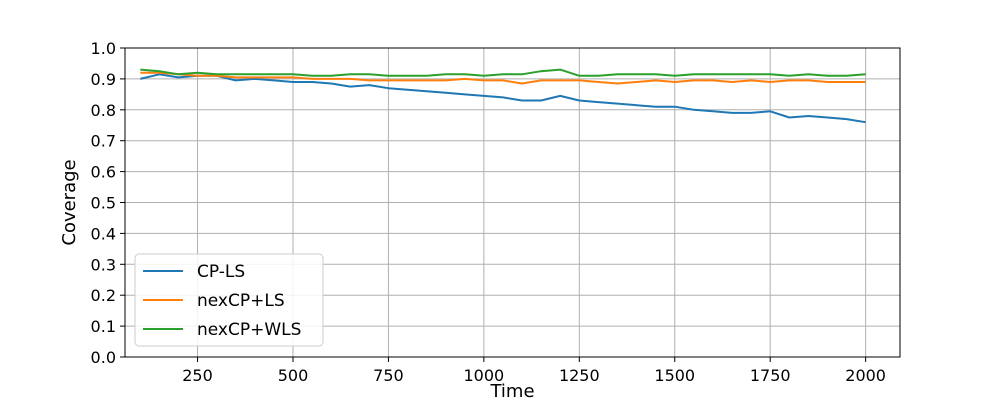 The width and height of the screenshot is (1000, 400). Describe the element at coordinates (103, 79) in the screenshot. I see `y-tick-label: 0.9` at that location.